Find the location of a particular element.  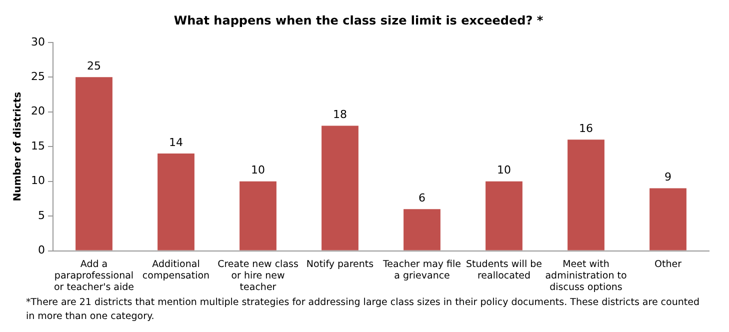

text: *There are 21 districts that mention multiple strategies for addressing large class sizes in their policy documents. These districts are counted in more than one category. is located at coordinates (363, 310).